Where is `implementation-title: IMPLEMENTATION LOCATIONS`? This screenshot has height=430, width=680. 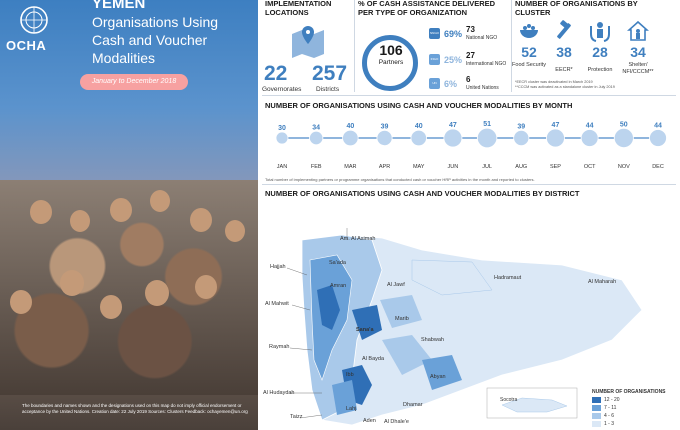
implementation-title: IMPLEMENTATION LOCATIONS is located at coordinates (298, 8).